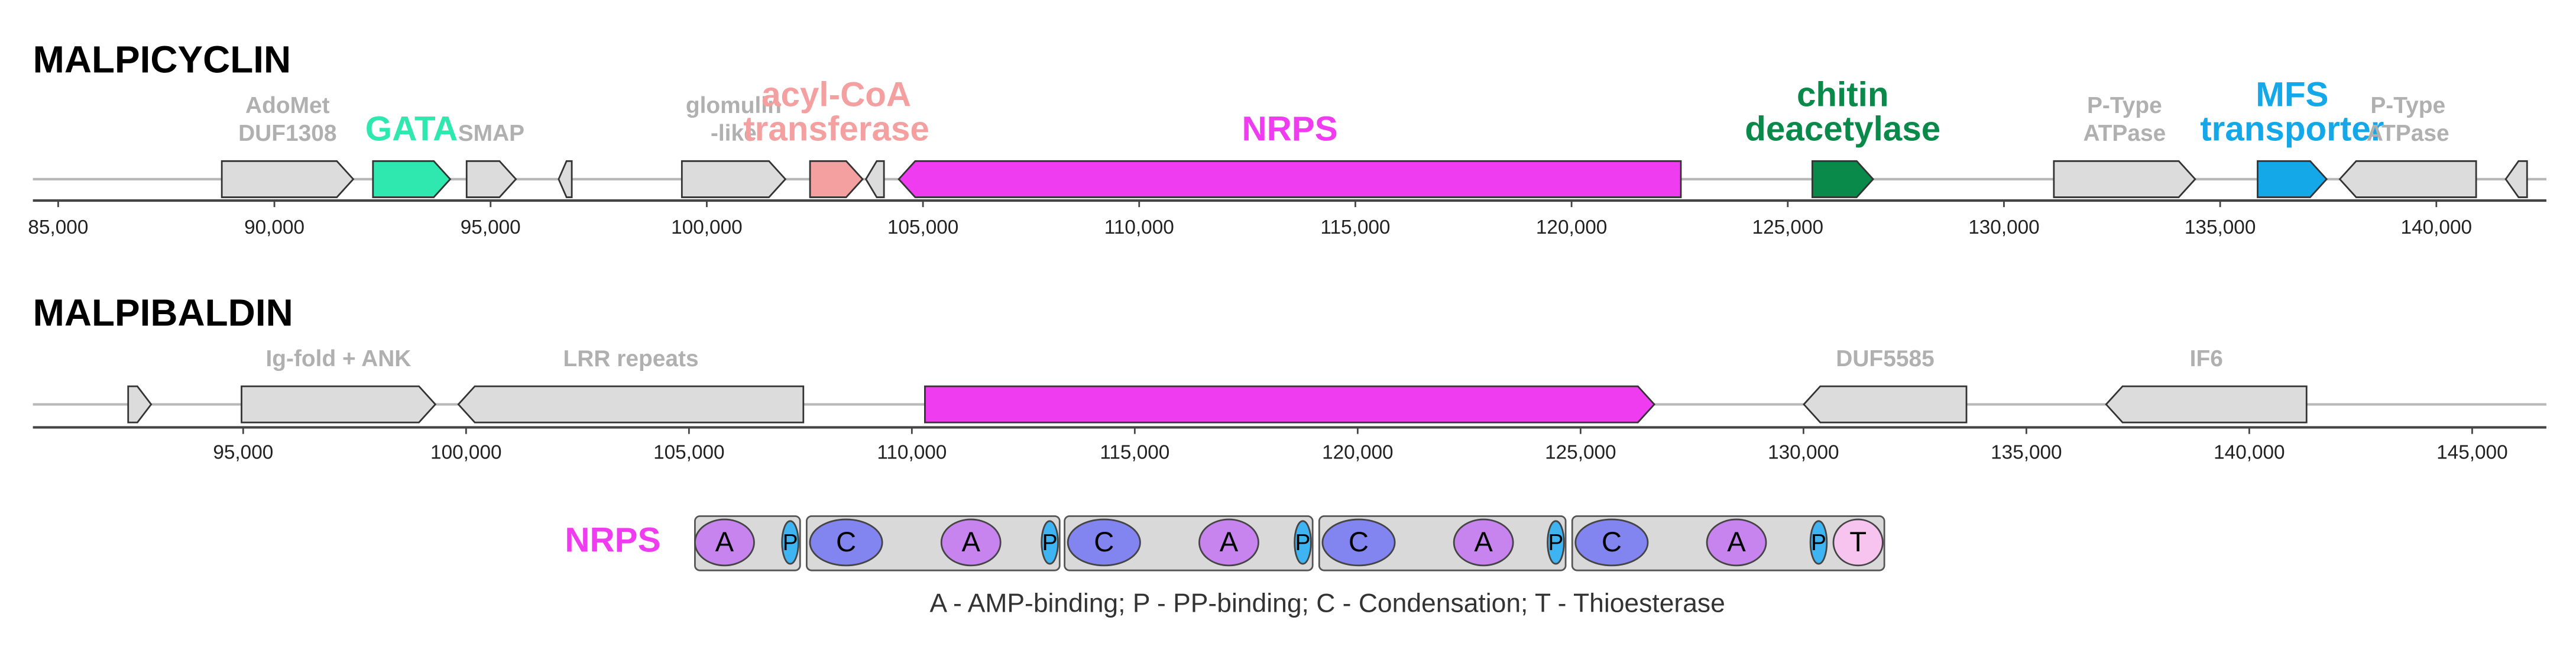 The image size is (2576, 646). I want to click on gene-label: acyl-CoA, so click(836, 94).